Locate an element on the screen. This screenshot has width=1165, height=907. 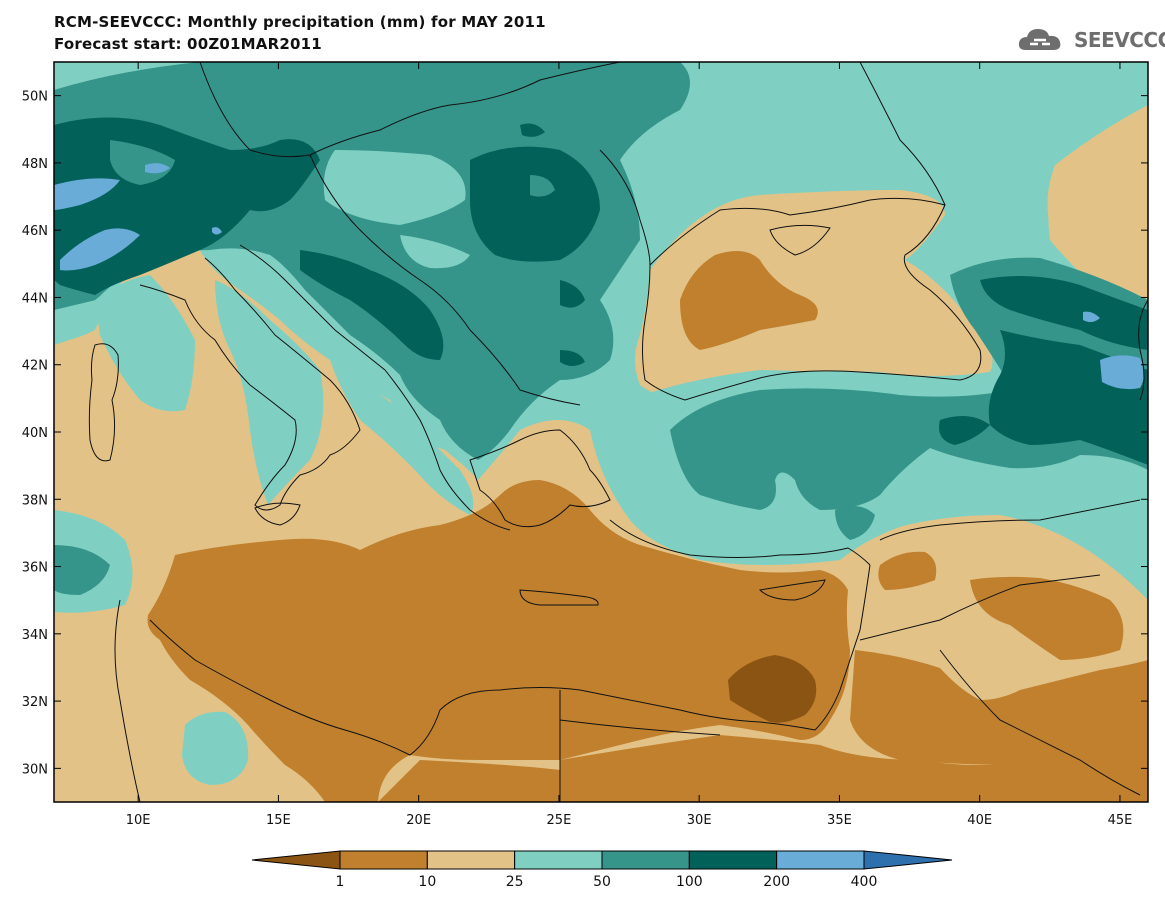
lon-tick-label: 35E is located at coordinates (839, 820).